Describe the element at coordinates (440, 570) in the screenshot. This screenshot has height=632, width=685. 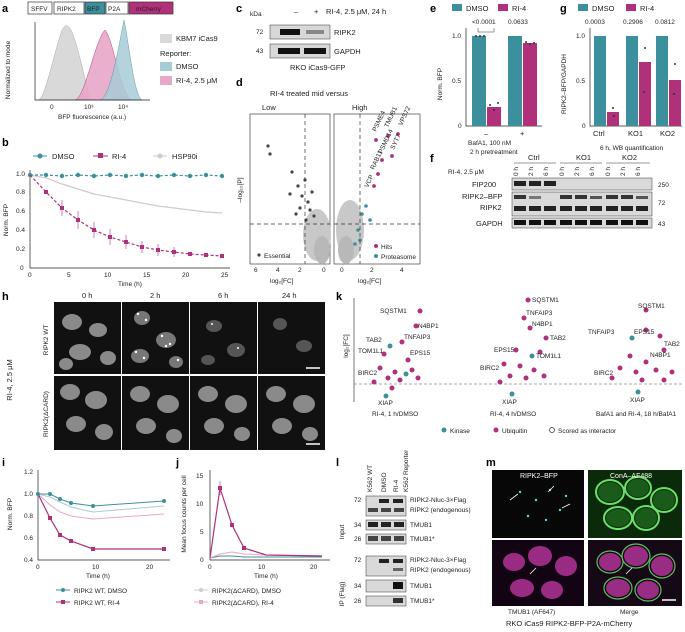
I see `l-ip-band-1: RIPK2 (endogenous)` at that location.